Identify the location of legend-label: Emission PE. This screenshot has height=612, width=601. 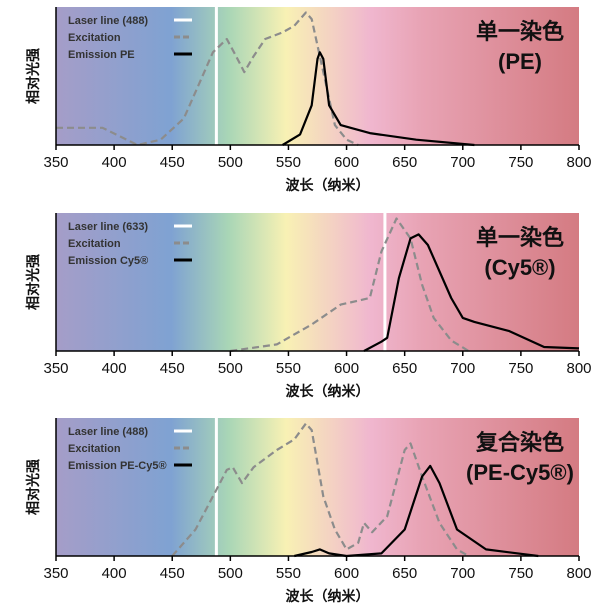
(101, 55).